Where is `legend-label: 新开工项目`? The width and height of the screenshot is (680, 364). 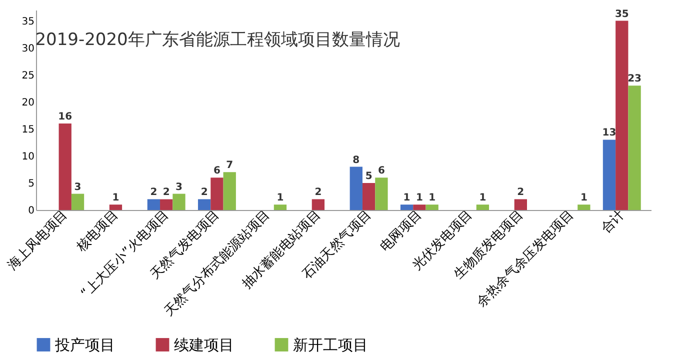
legend-label: 新开工项目 is located at coordinates (330, 345).